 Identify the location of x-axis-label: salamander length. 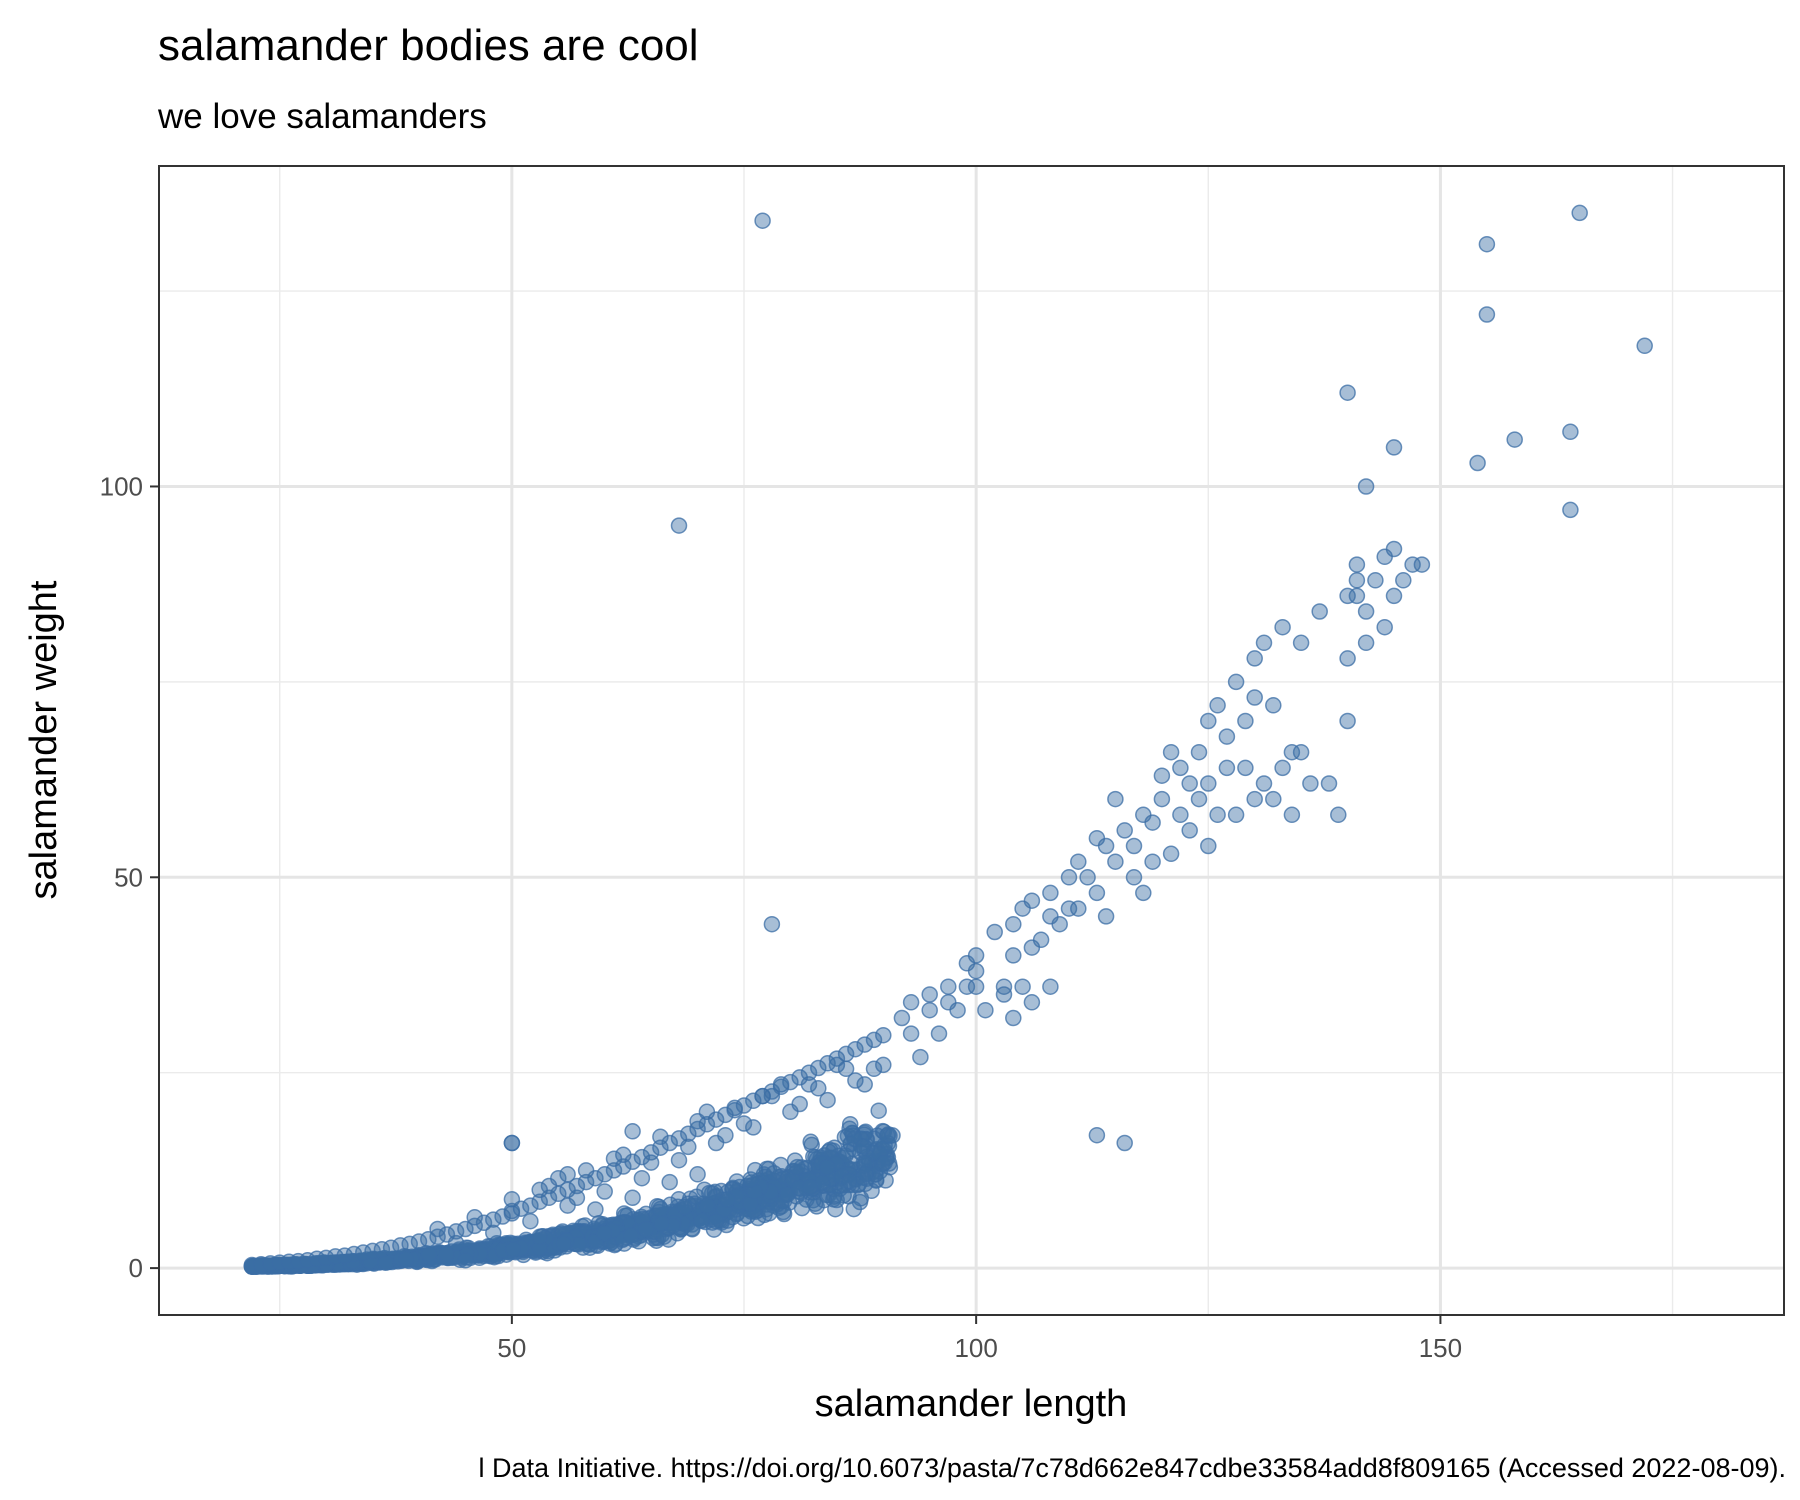
(971, 1404).